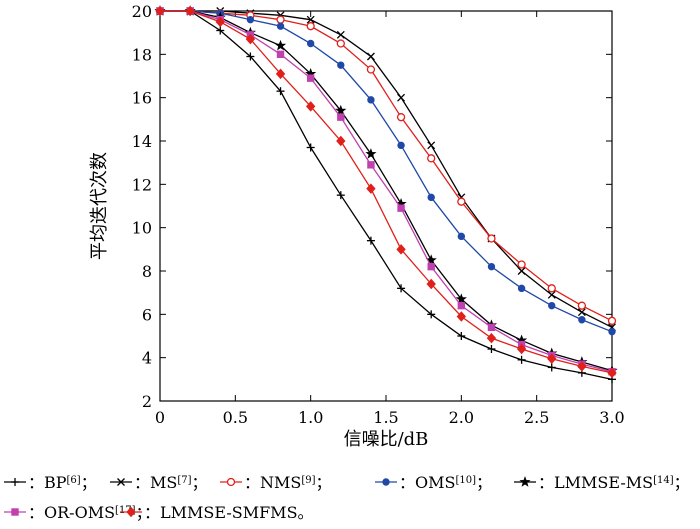 Image resolution: width=700 pixels, height=529 pixels. I want to click on y-tick-label: 12, so click(142, 184).